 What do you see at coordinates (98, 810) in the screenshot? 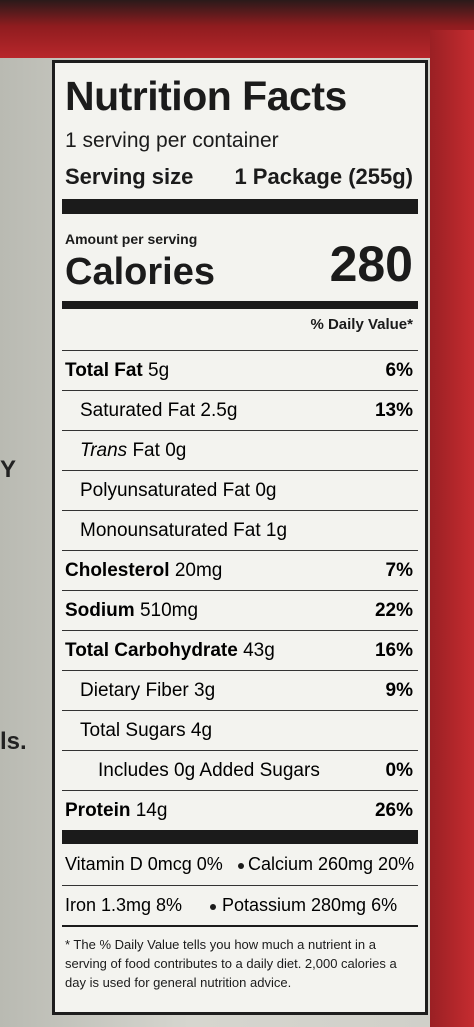
I see `nutrient-name: Protein` at bounding box center [98, 810].